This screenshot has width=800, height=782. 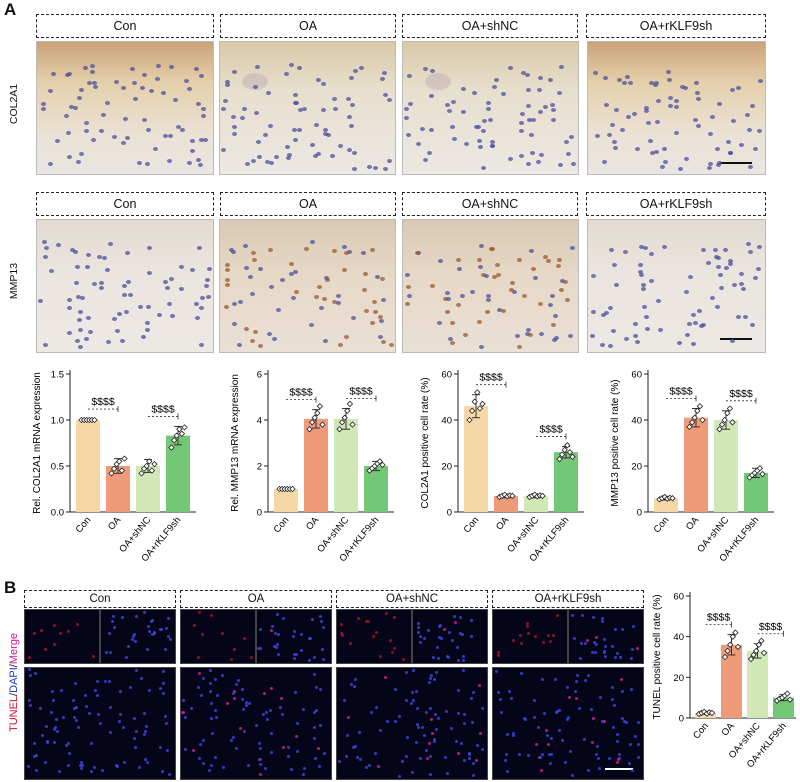 I want to click on x-tick-label: Con, so click(x=701, y=731).